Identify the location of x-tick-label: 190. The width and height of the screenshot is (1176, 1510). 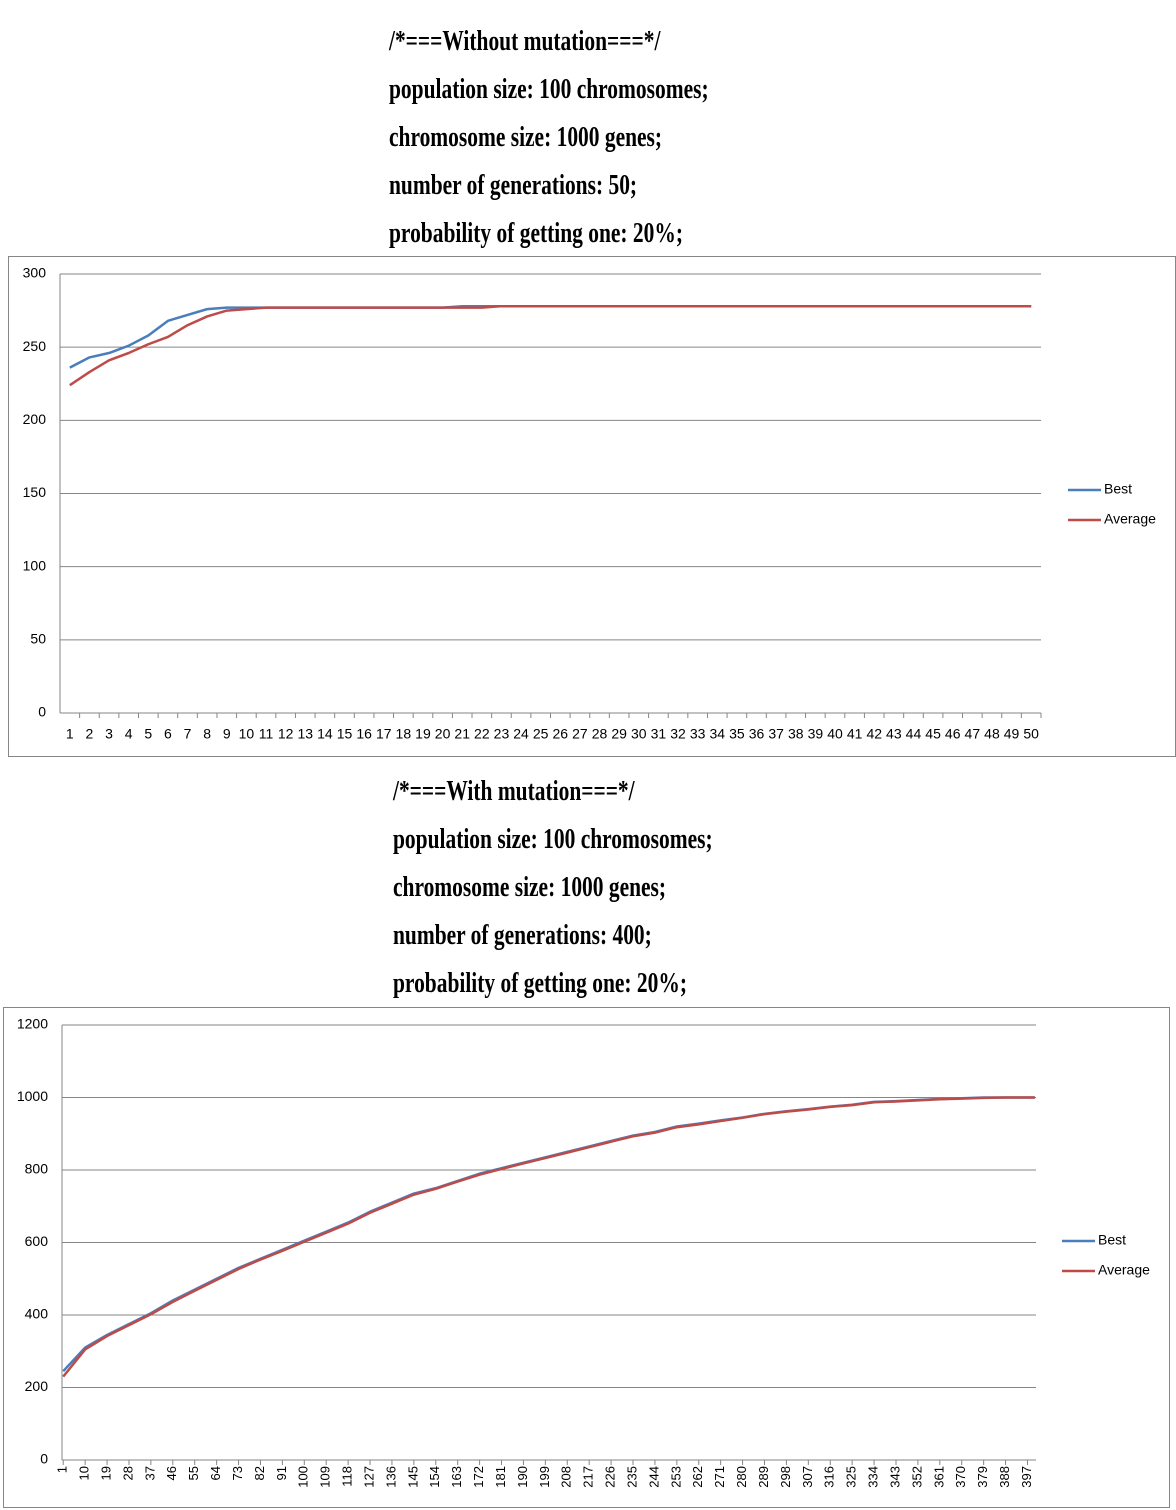
(522, 1477).